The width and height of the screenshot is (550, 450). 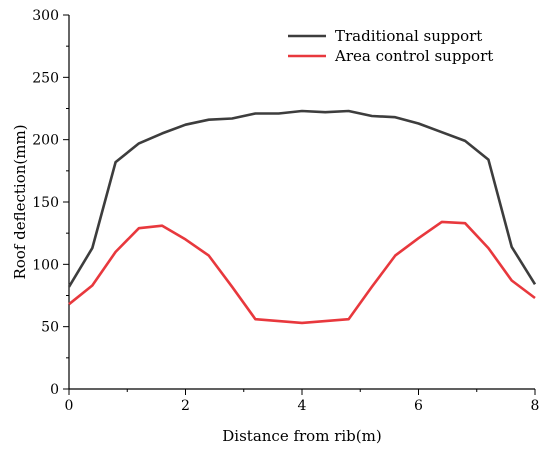 What do you see at coordinates (418, 406) in the screenshot?
I see `x-tick-label: 6` at bounding box center [418, 406].